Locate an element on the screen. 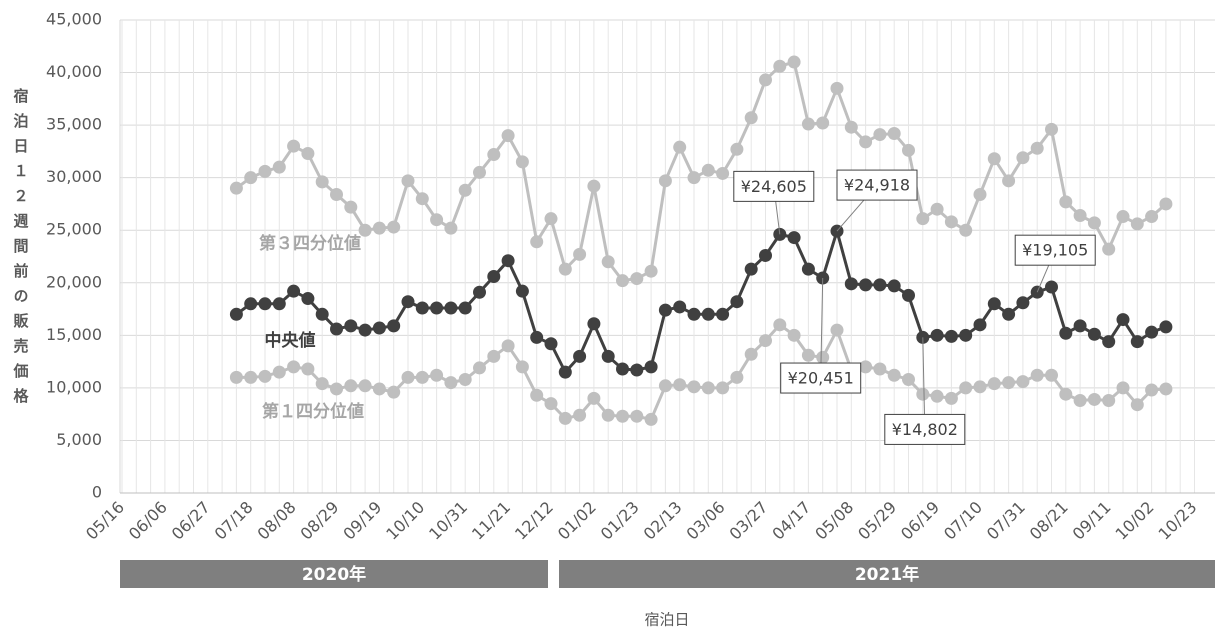 The height and width of the screenshot is (632, 1215). x-tick-label: 08/21 is located at coordinates (1049, 521).